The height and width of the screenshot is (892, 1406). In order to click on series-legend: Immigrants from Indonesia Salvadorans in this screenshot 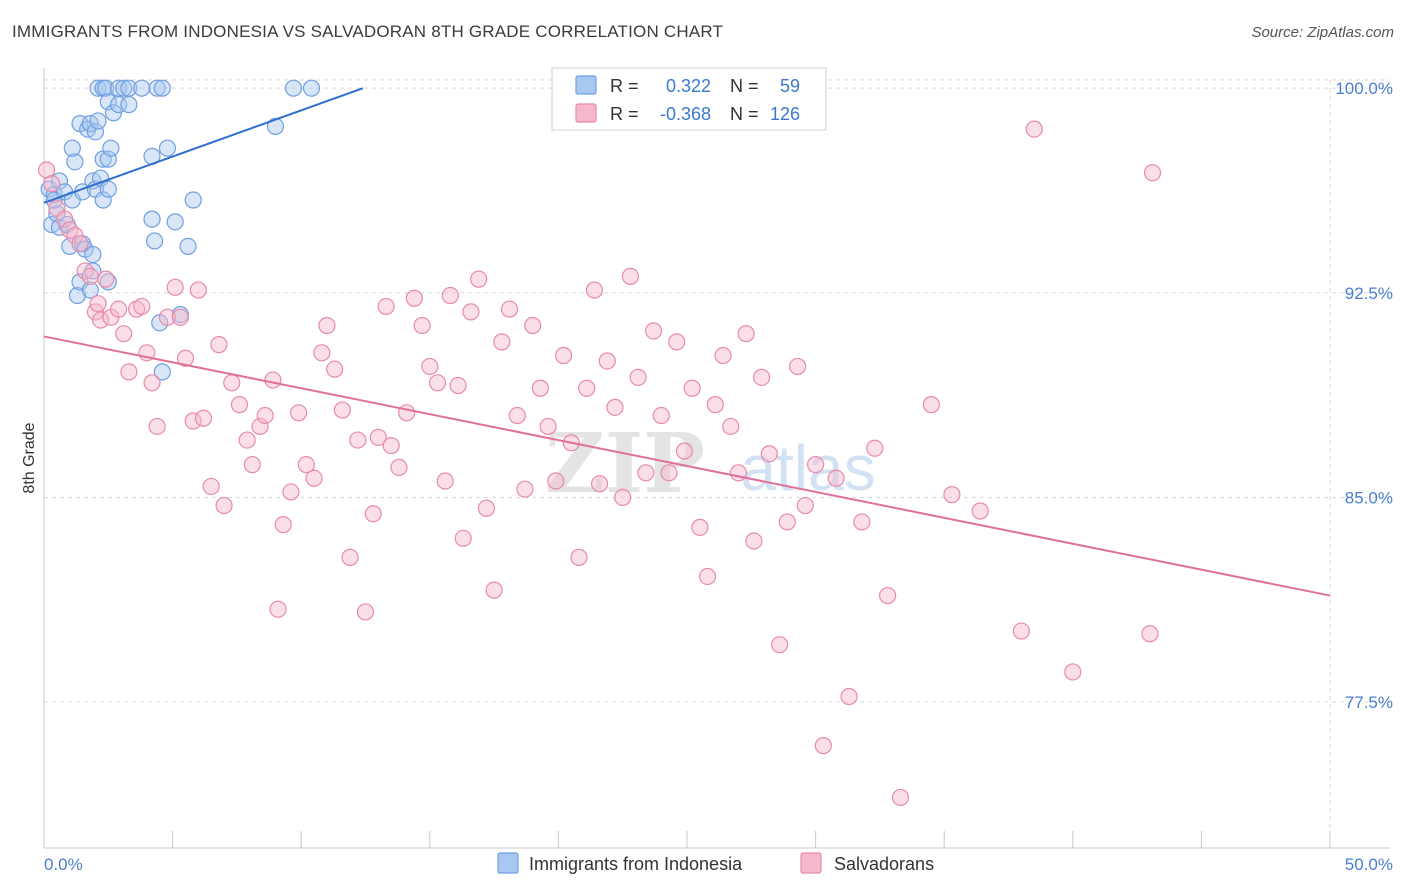, I will do `click(715, 863)`.